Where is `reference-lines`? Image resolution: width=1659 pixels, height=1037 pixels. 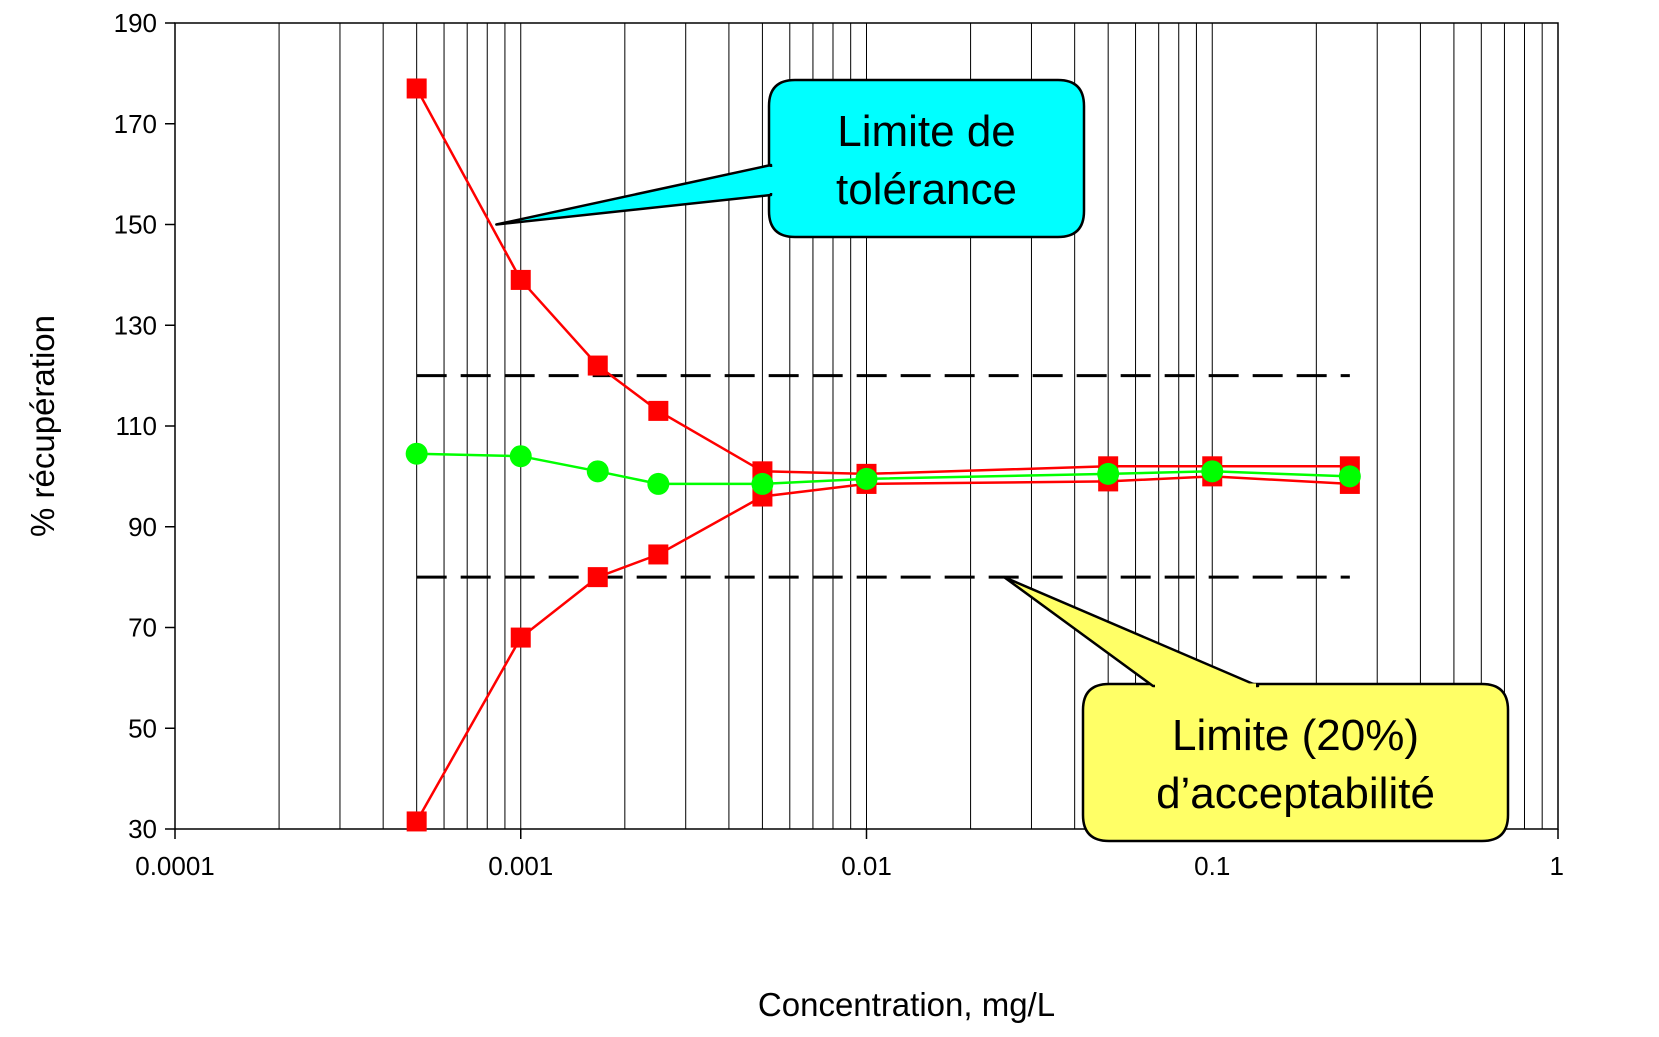
reference-lines is located at coordinates (883, 476).